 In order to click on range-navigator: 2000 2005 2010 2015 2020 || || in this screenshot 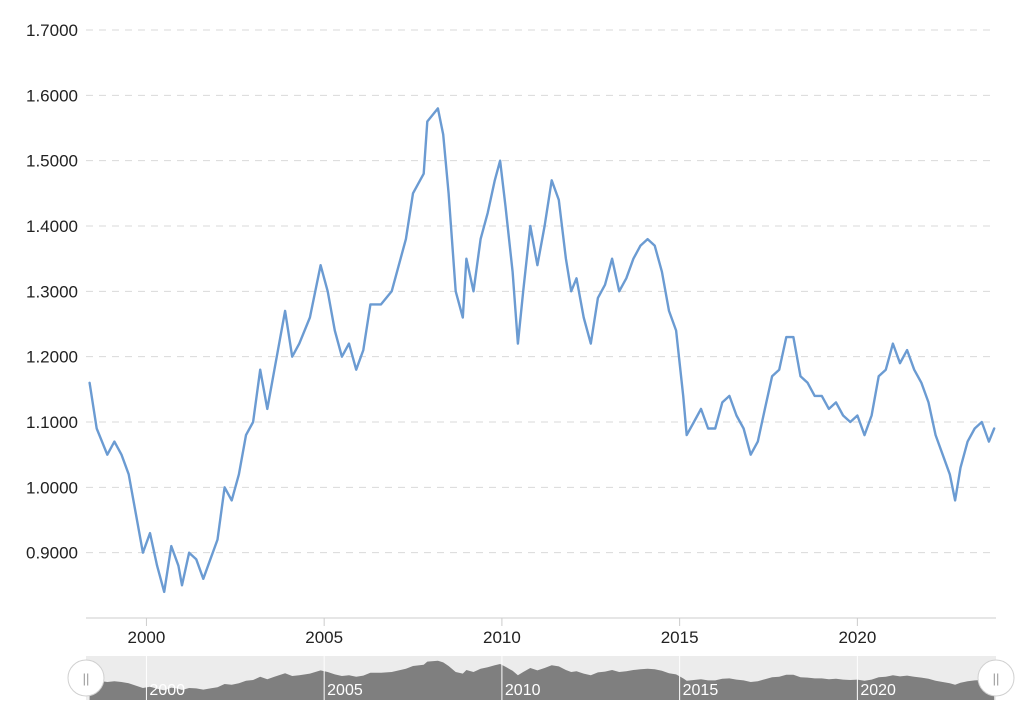, I will do `click(541, 678)`.